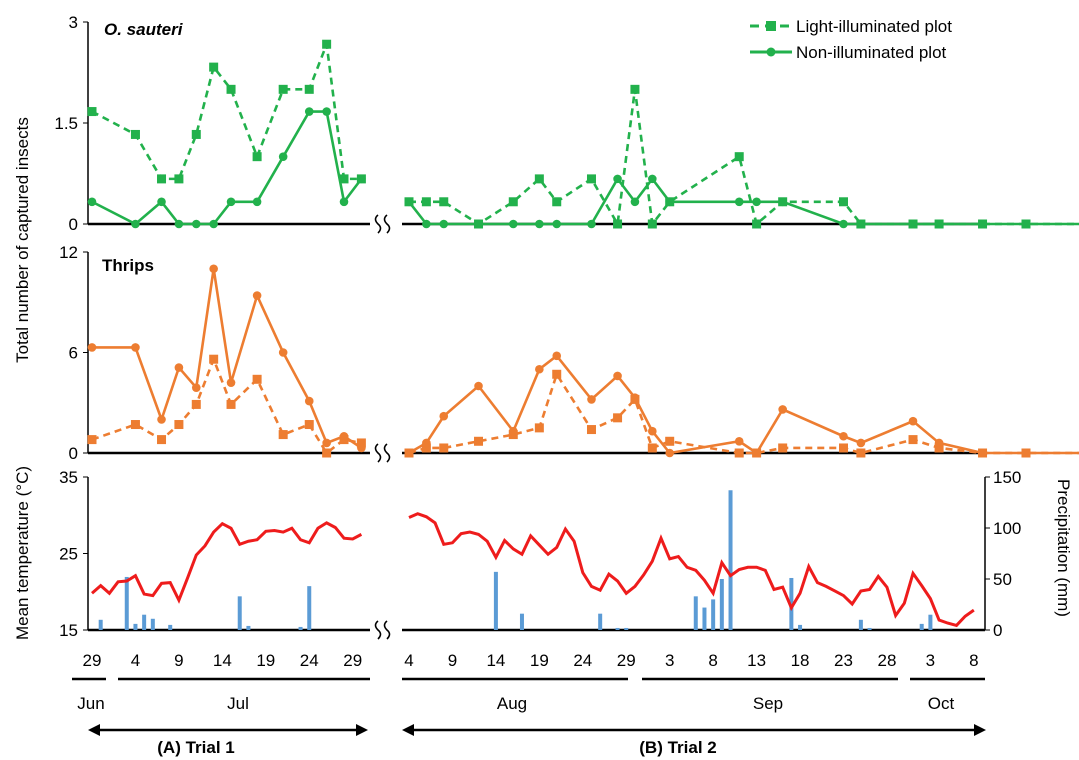 Image resolution: width=1079 pixels, height=760 pixels. Describe the element at coordinates (756, 660) in the screenshot. I see `x-tick-label: 13` at that location.